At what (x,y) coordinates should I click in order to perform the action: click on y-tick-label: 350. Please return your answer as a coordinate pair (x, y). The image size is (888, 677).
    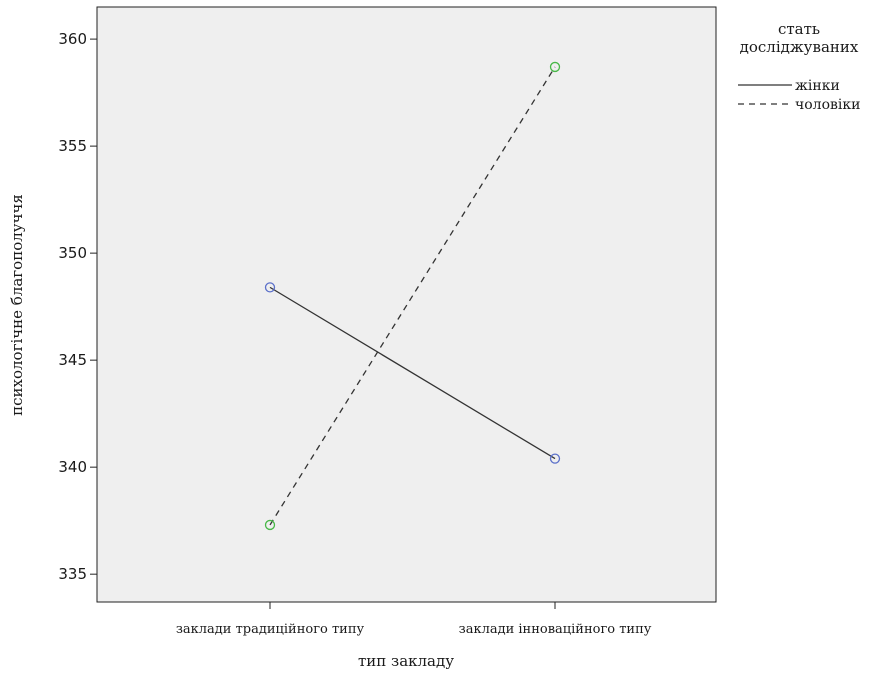
    Looking at the image, I should click on (72, 253).